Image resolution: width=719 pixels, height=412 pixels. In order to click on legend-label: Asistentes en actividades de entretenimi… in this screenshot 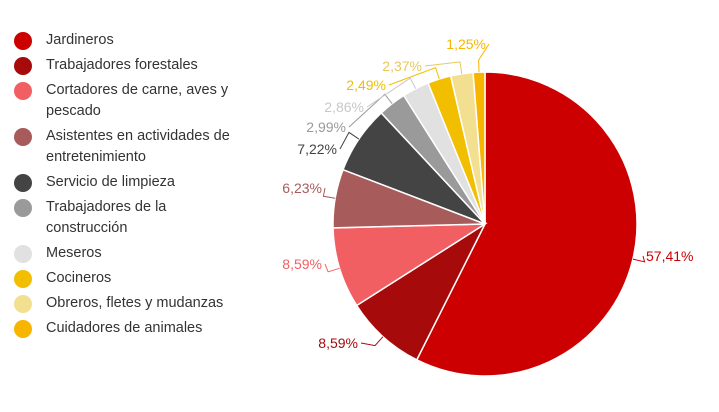, I will do `click(138, 146)`.